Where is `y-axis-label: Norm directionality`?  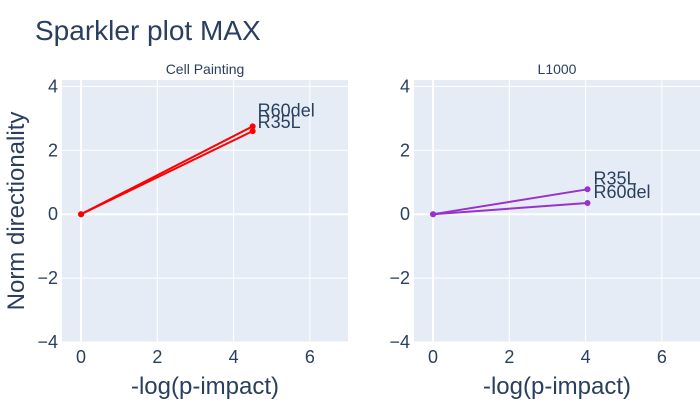 y-axis-label: Norm directionality is located at coordinates (16, 211).